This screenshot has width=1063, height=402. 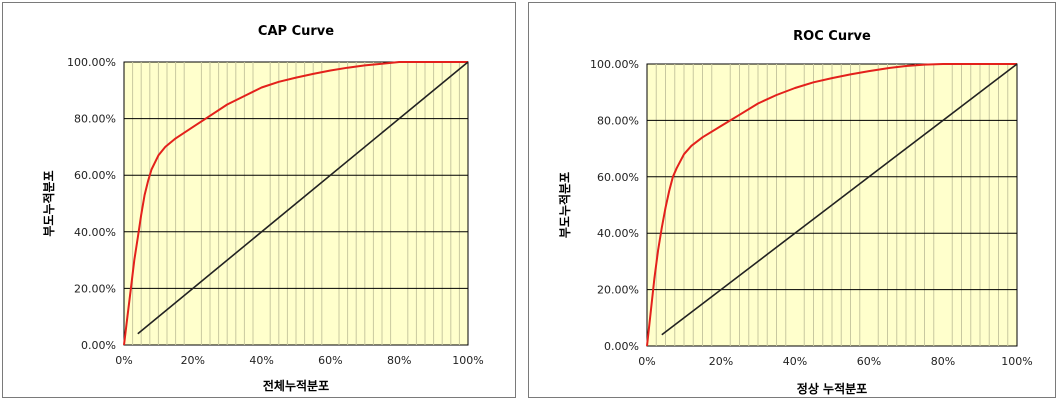 I want to click on roc-y-tick-label: 80.00%, so click(x=618, y=120).